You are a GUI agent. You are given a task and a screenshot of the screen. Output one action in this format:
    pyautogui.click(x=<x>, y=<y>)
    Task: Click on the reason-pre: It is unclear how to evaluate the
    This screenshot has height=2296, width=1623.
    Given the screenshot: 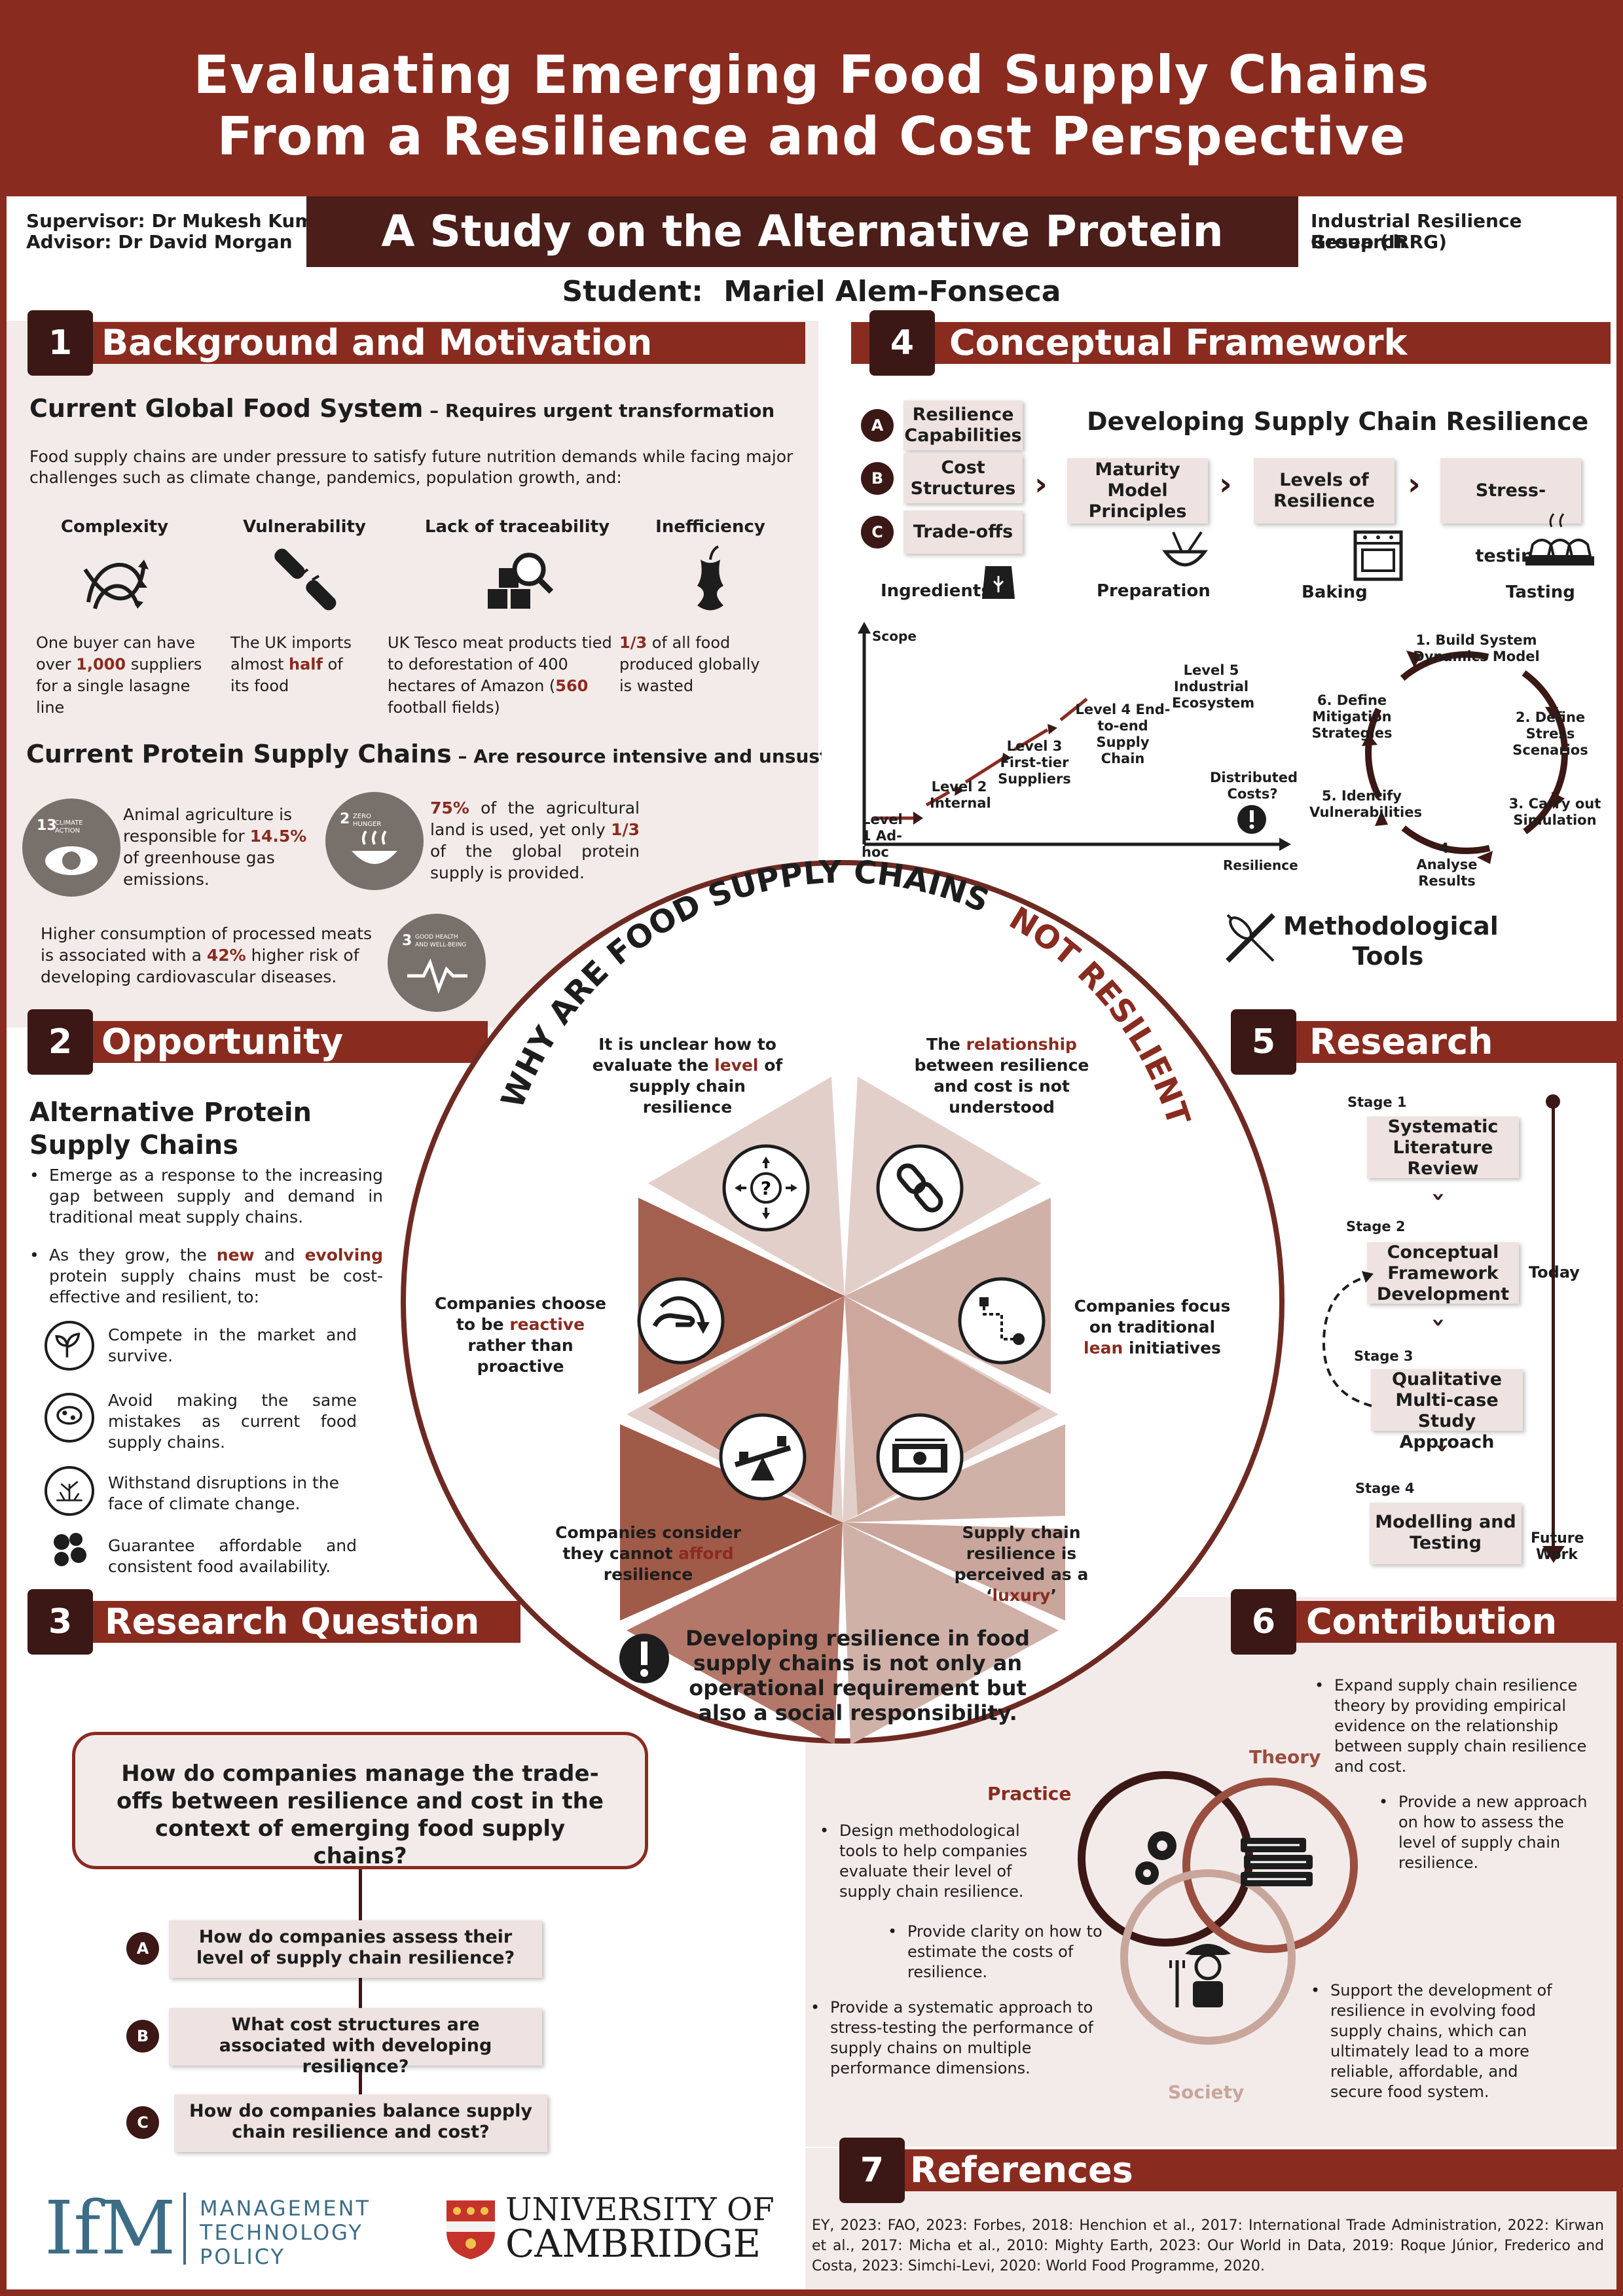 What is the action you would take?
    pyautogui.click(x=684, y=1055)
    